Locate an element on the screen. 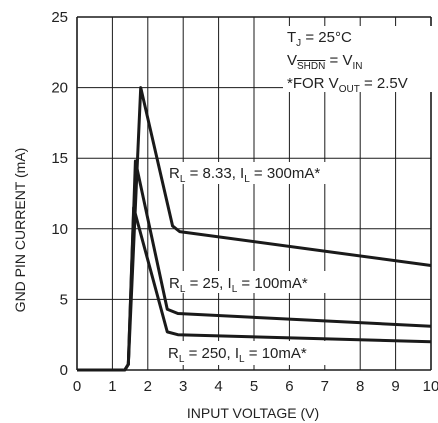  series-label-2: RL = 25, IL = 100mA* is located at coordinates (238, 285).